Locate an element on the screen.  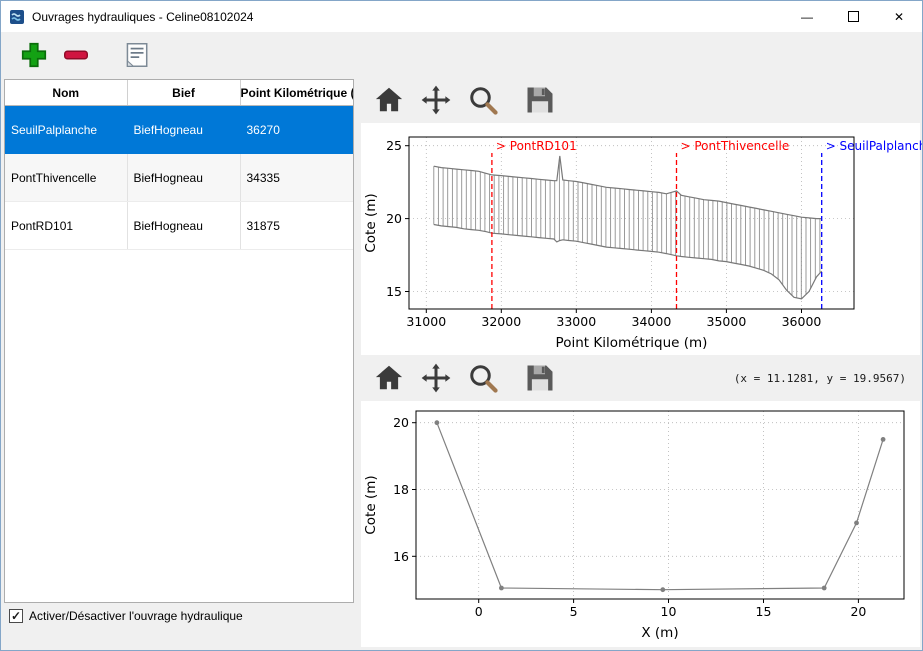
svg-text: 32000 is located at coordinates (501, 321).